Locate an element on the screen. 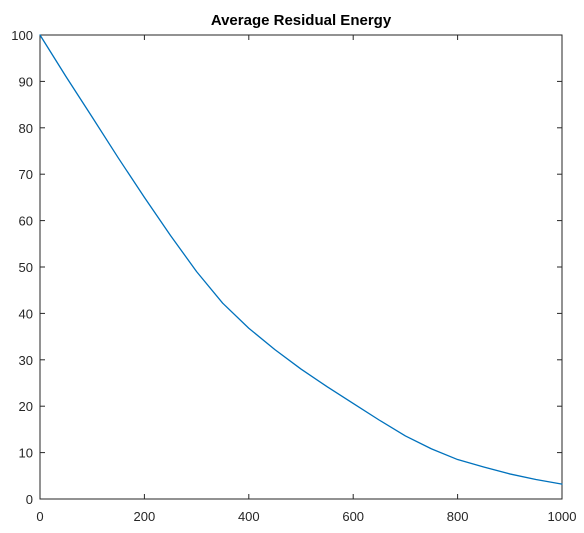  y-tick-label: 40 is located at coordinates (26, 313).